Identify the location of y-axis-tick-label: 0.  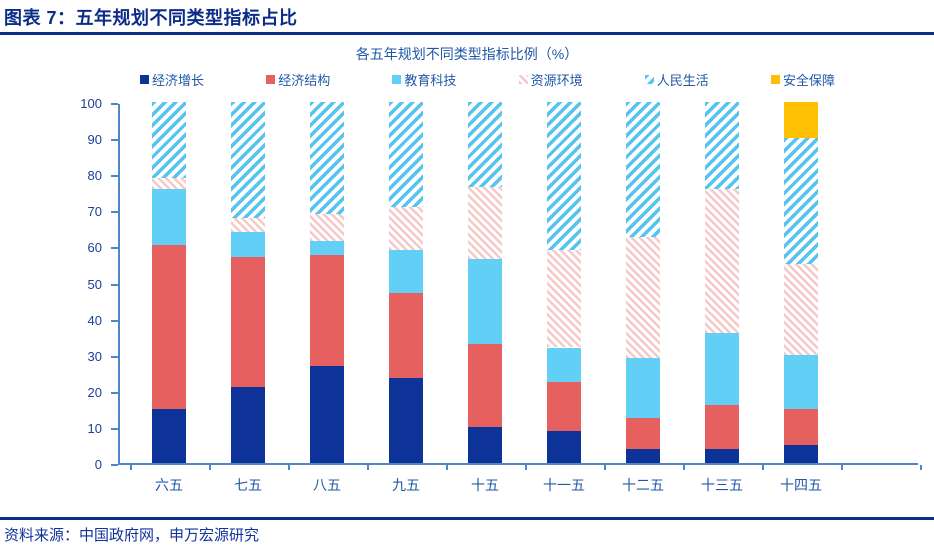
(98, 464).